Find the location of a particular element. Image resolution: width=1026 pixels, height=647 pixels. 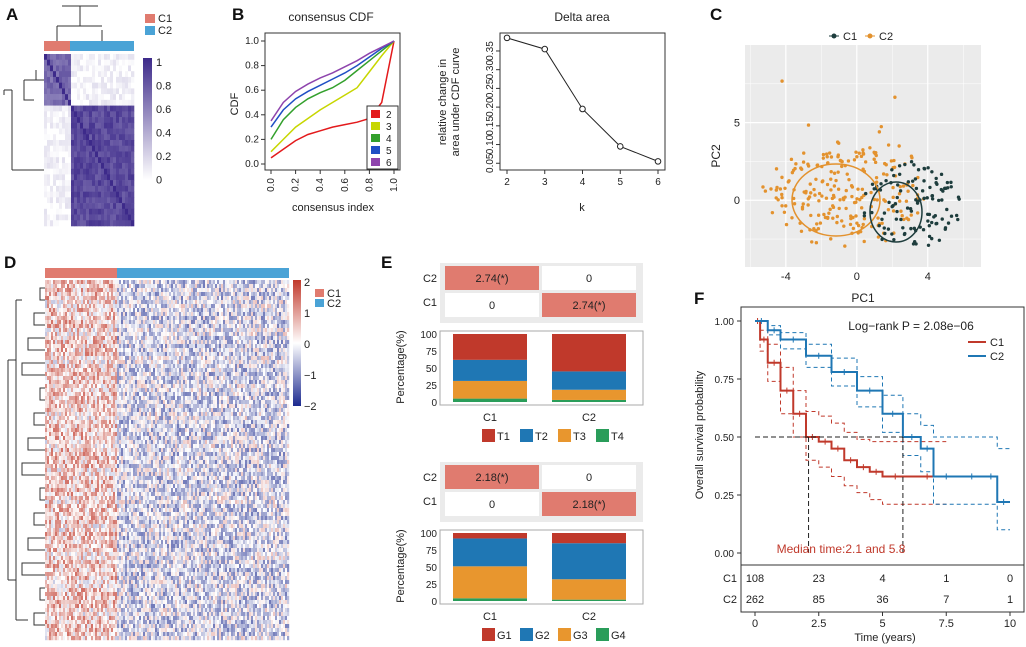

legend-a-c1-swatch is located at coordinates (150, 18).